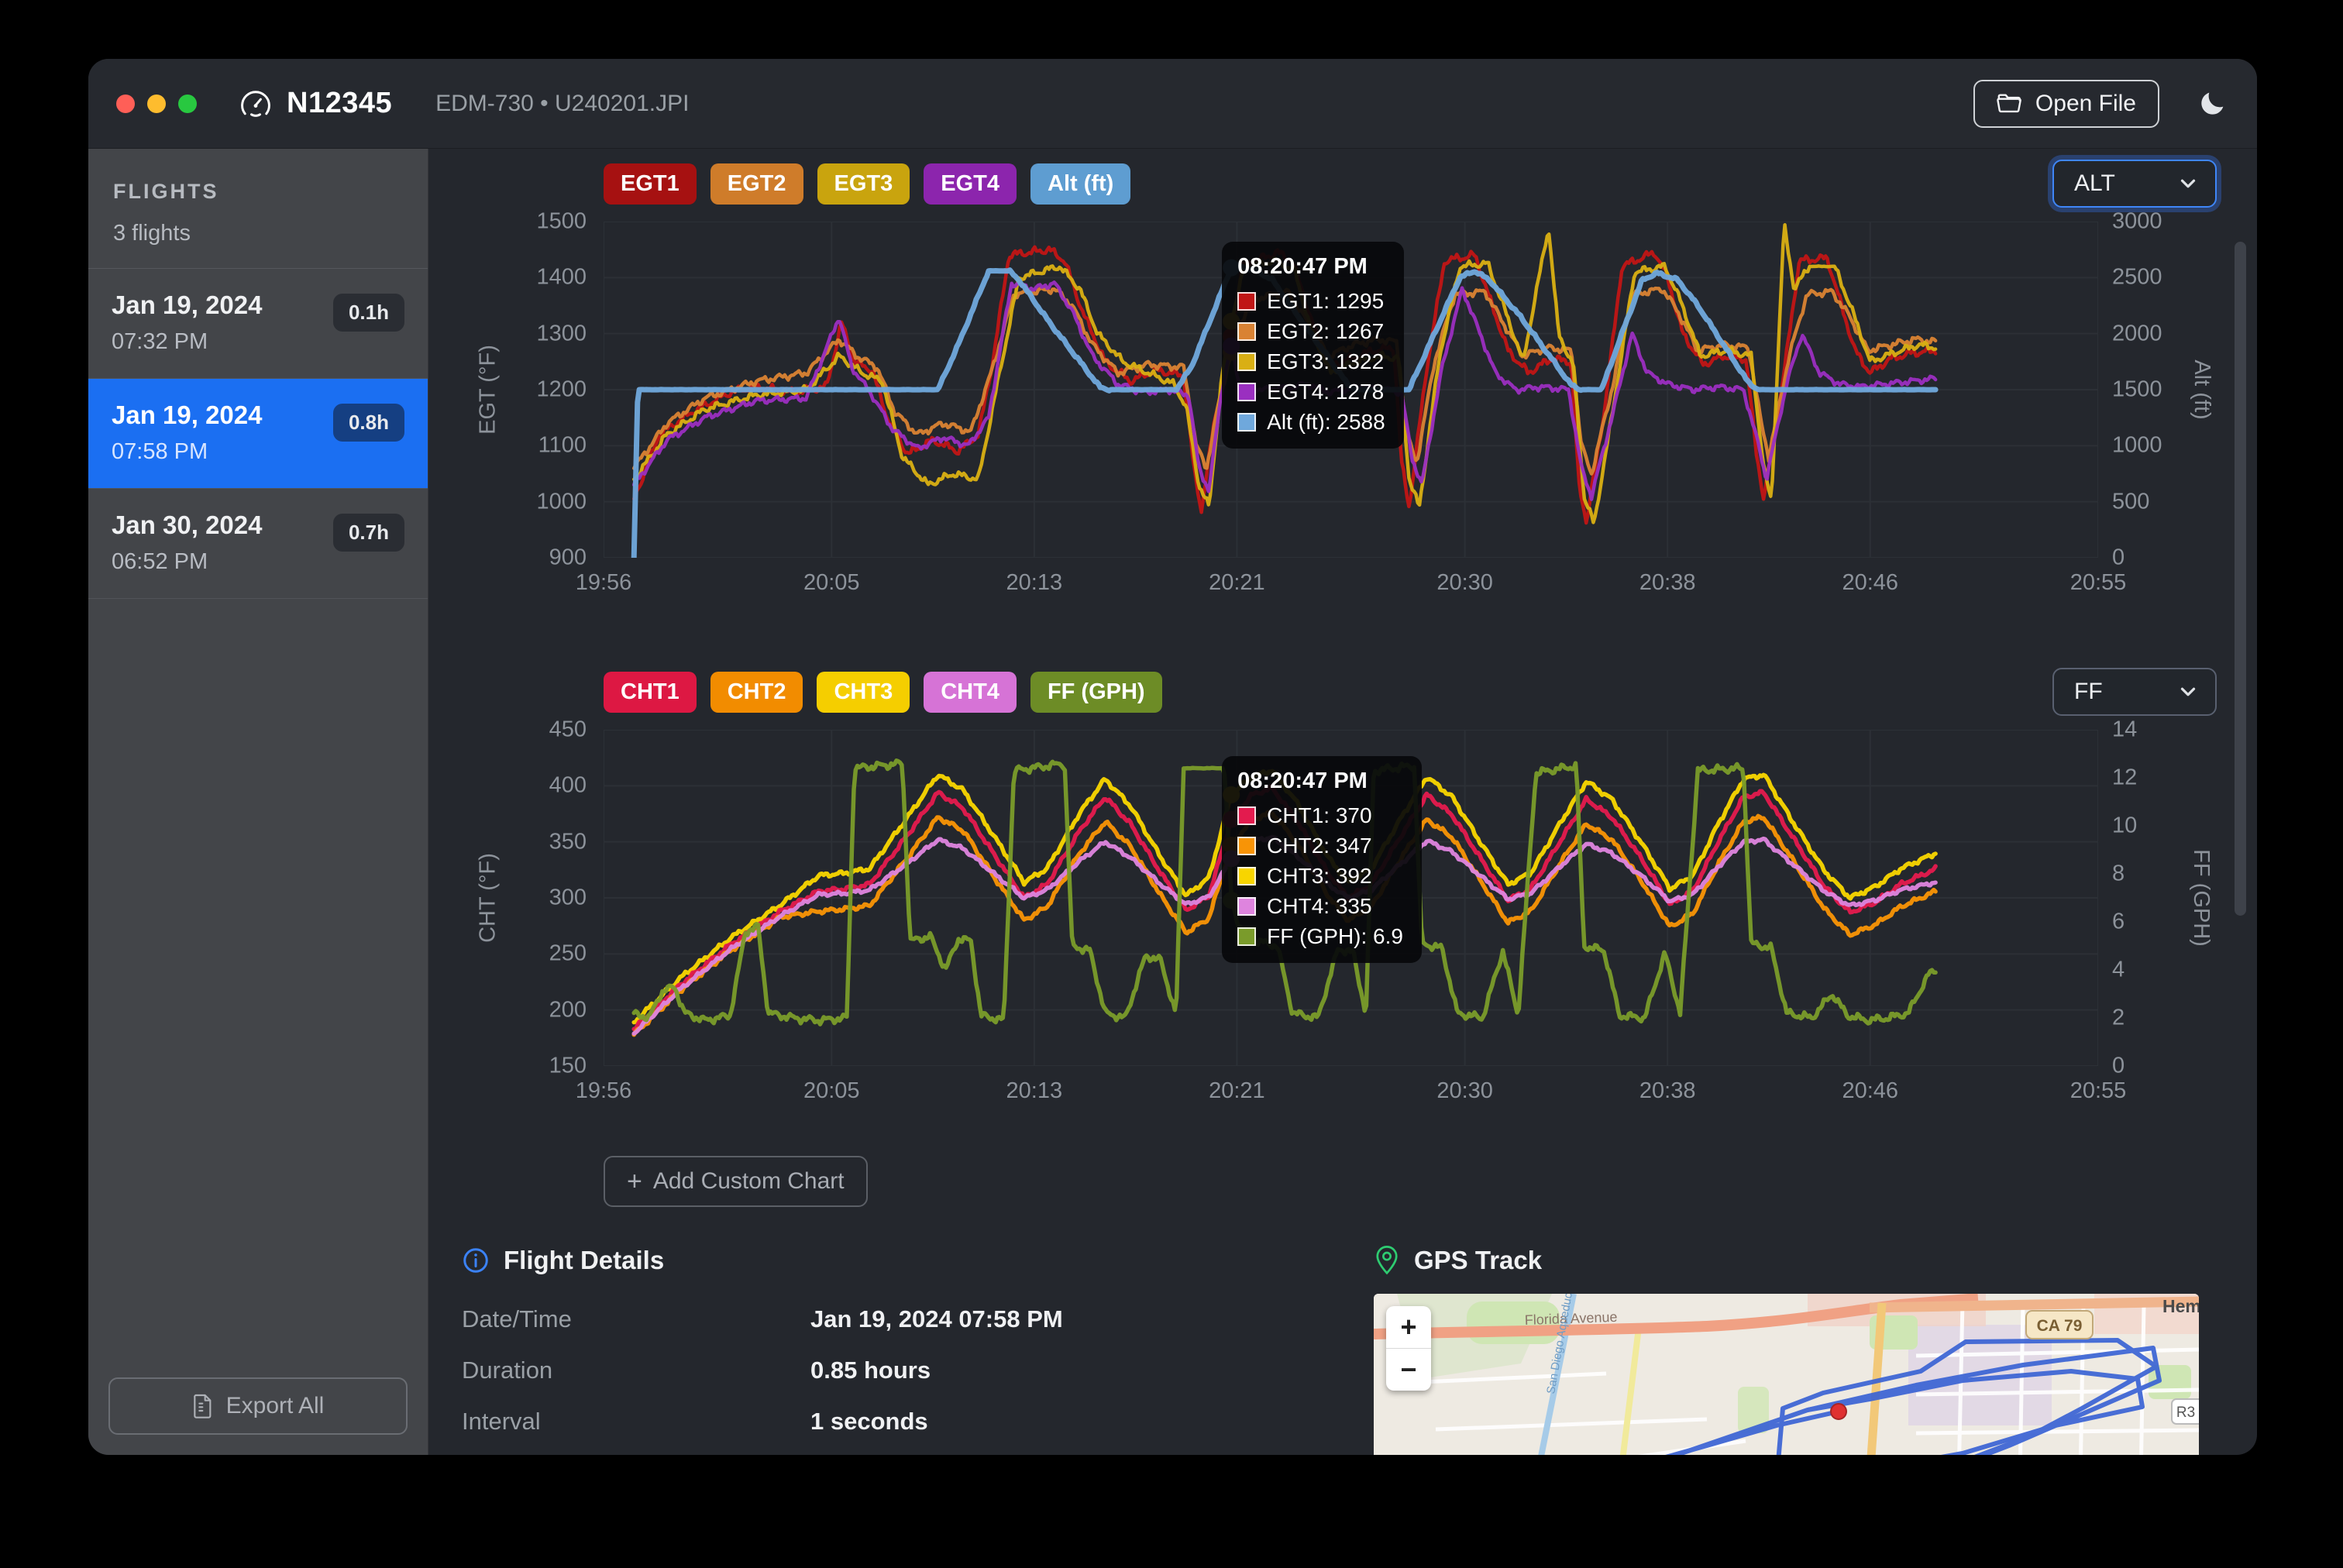 The width and height of the screenshot is (2343, 1568). What do you see at coordinates (1408, 1327) in the screenshot?
I see `map-zoom-in-button: +` at bounding box center [1408, 1327].